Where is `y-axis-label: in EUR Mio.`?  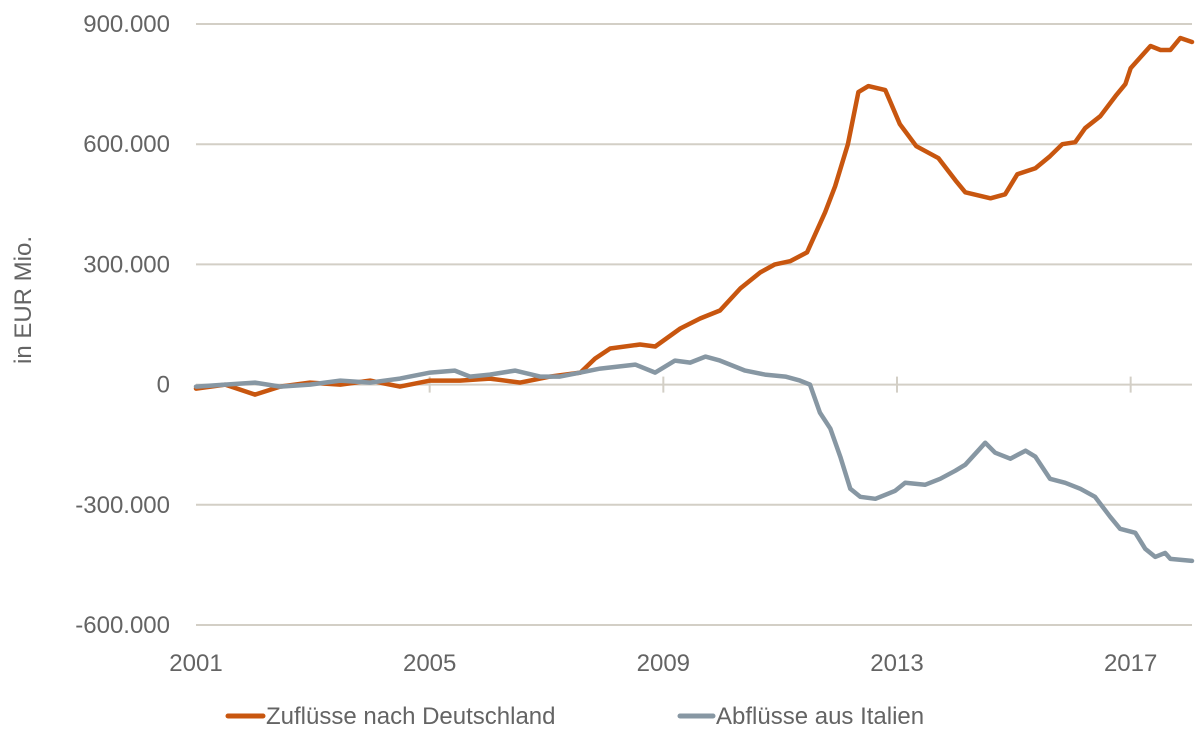
y-axis-label: in EUR Mio. is located at coordinates (23, 300).